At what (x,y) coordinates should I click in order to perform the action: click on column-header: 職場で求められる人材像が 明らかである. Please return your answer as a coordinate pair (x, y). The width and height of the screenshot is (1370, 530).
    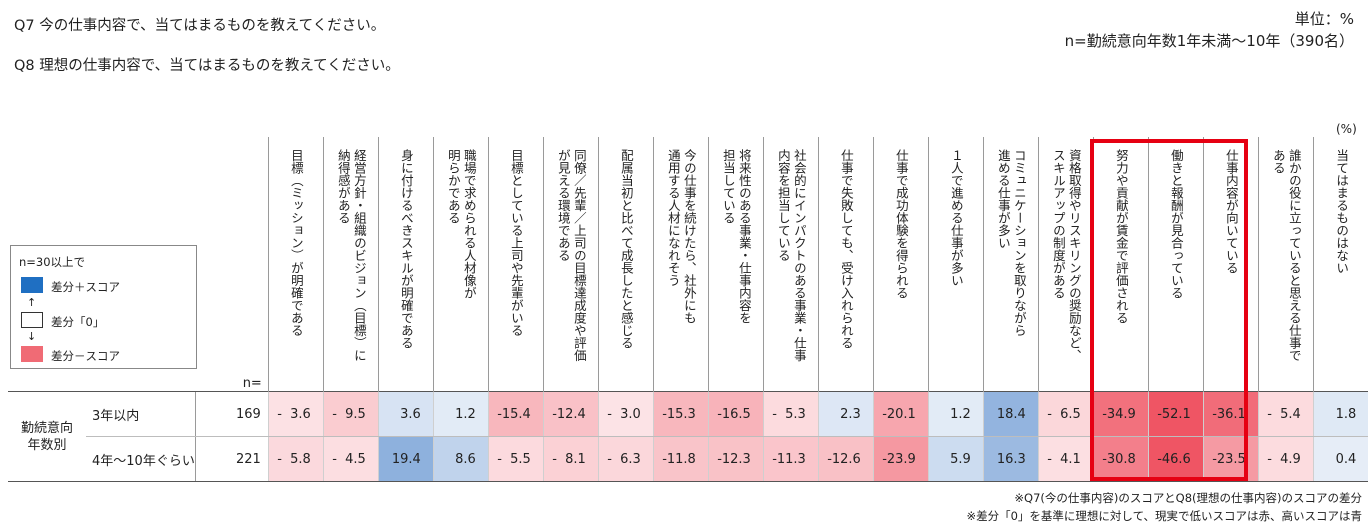
    Looking at the image, I should click on (460, 264).